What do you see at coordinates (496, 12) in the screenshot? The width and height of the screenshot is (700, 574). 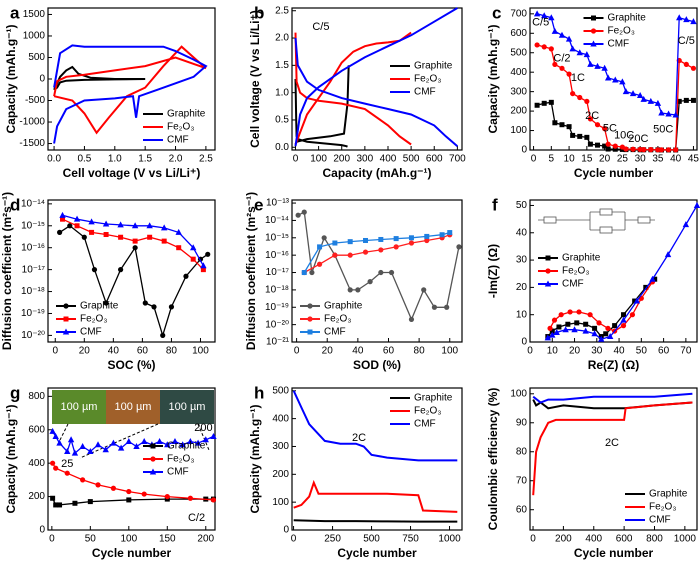 I see `panel-label: c` at bounding box center [496, 12].